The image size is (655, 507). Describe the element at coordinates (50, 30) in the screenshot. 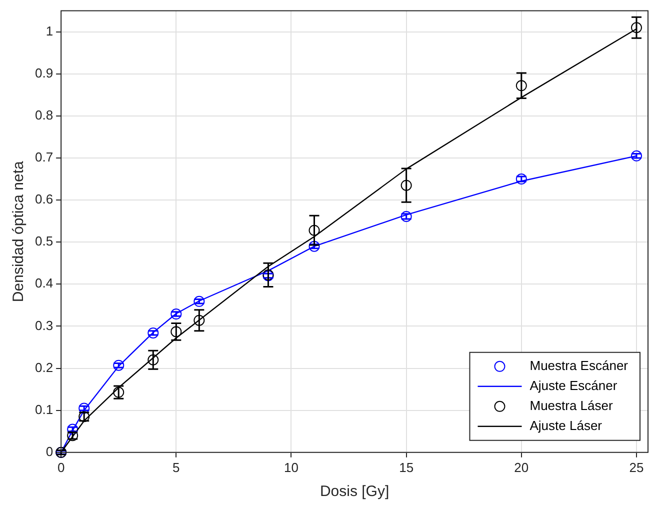

I see `y-tick-label: 1` at that location.